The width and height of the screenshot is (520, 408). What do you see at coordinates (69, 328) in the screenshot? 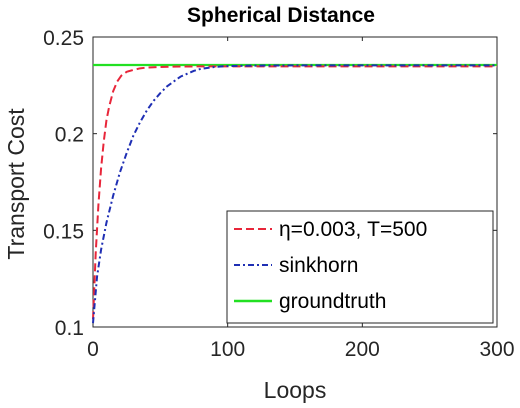
I see `y-tick-label: 0.1` at bounding box center [69, 328].